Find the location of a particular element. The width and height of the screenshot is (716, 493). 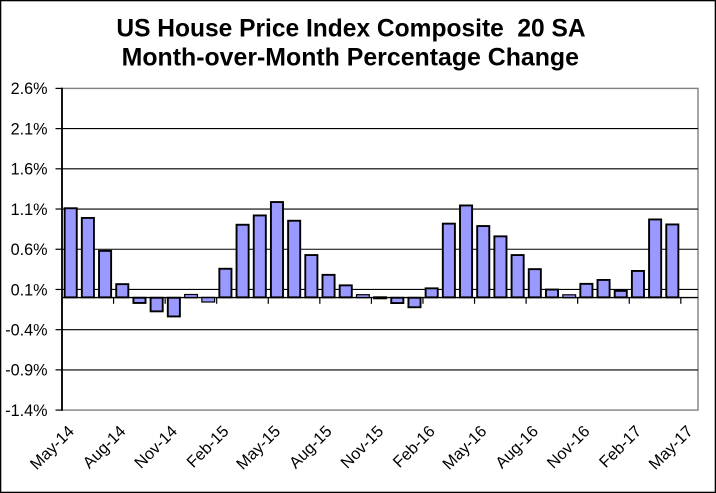

svg-text: 1.1% is located at coordinates (29, 210).